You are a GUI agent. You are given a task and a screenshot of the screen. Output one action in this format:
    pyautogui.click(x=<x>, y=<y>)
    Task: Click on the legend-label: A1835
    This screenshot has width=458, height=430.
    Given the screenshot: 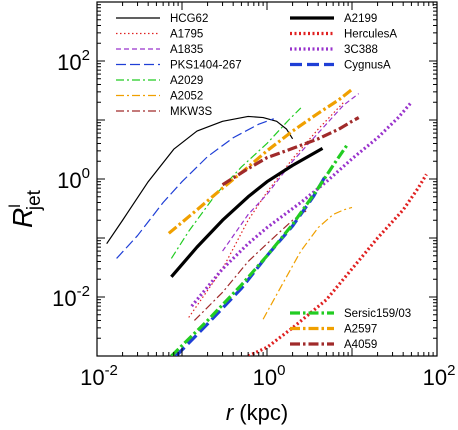 What is the action you would take?
    pyautogui.click(x=186, y=50)
    